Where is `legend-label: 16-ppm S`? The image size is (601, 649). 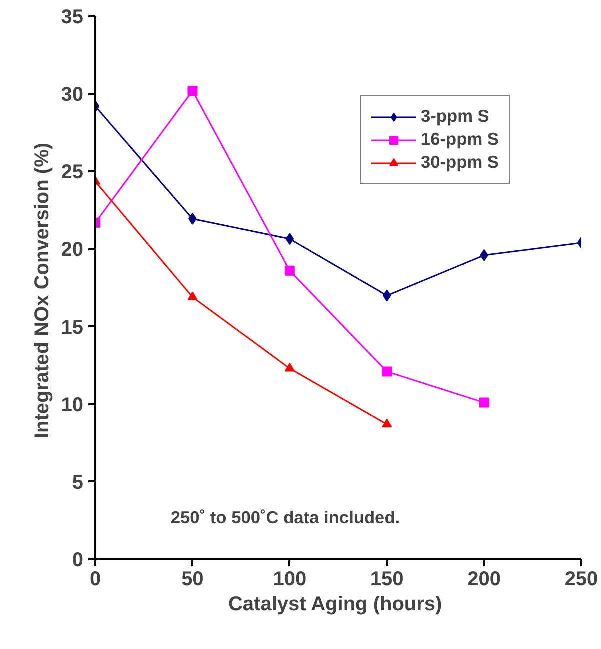
legend-label: 16-ppm S is located at coordinates (460, 139).